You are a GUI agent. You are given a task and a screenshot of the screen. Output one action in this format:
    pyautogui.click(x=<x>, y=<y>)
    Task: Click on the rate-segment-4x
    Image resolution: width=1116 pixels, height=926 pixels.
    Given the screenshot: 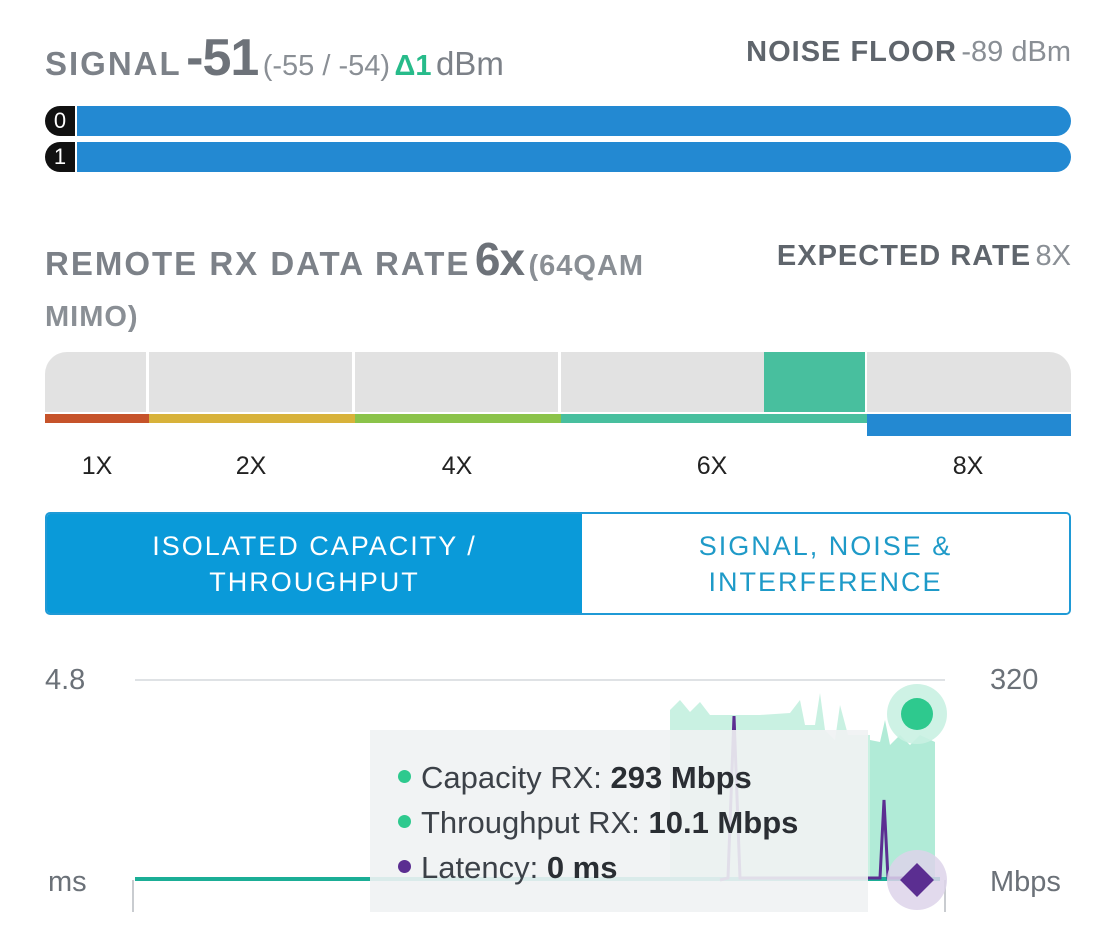 What is the action you would take?
    pyautogui.click(x=456, y=382)
    